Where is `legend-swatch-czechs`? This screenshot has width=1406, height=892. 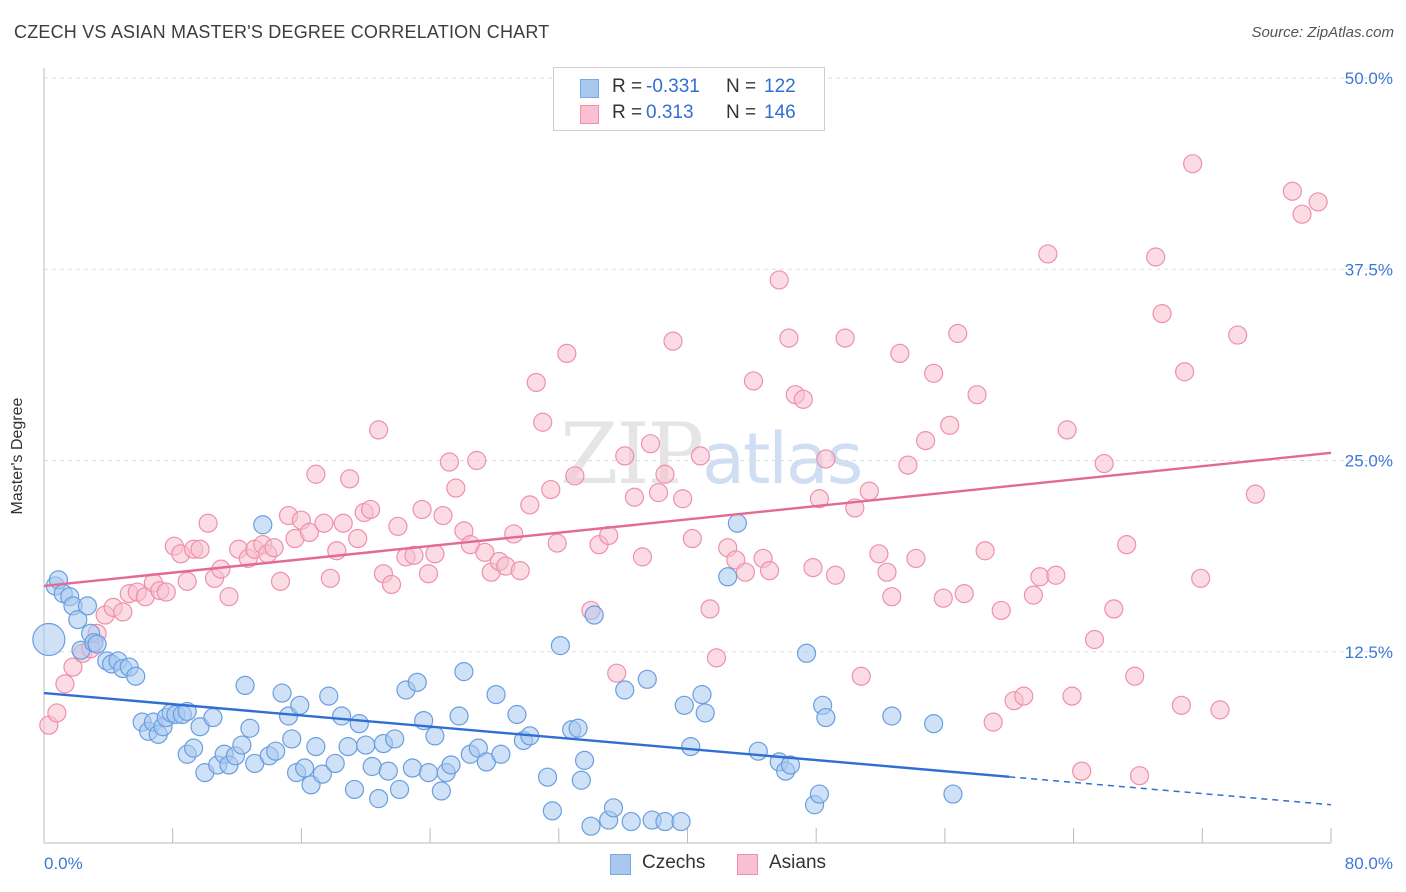 legend-swatch-czechs is located at coordinates (589, 88).